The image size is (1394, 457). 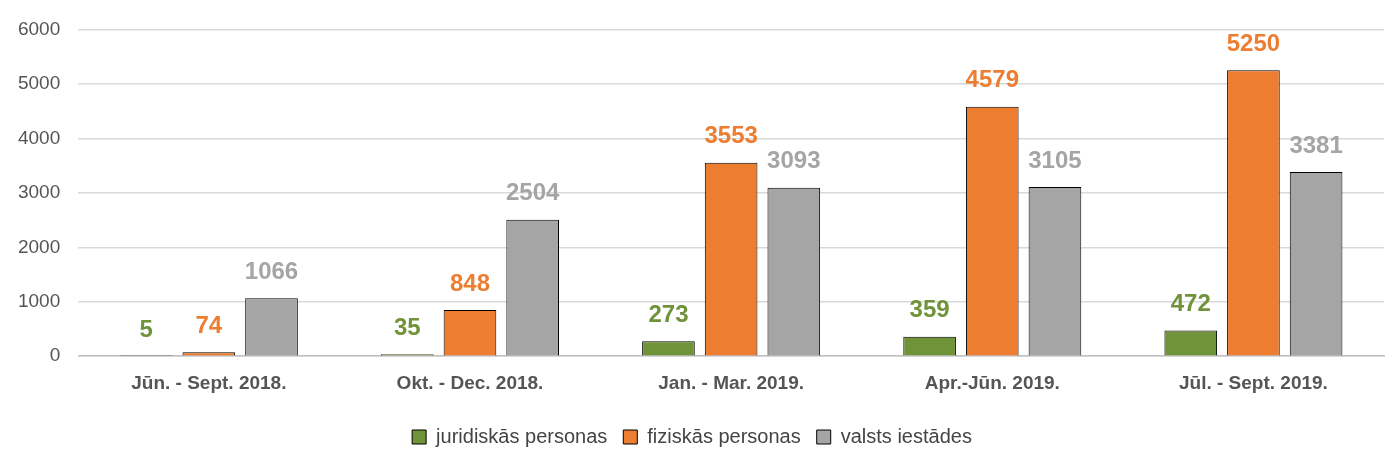 What do you see at coordinates (39, 28) in the screenshot?
I see `y-tick-label: 6000` at bounding box center [39, 28].